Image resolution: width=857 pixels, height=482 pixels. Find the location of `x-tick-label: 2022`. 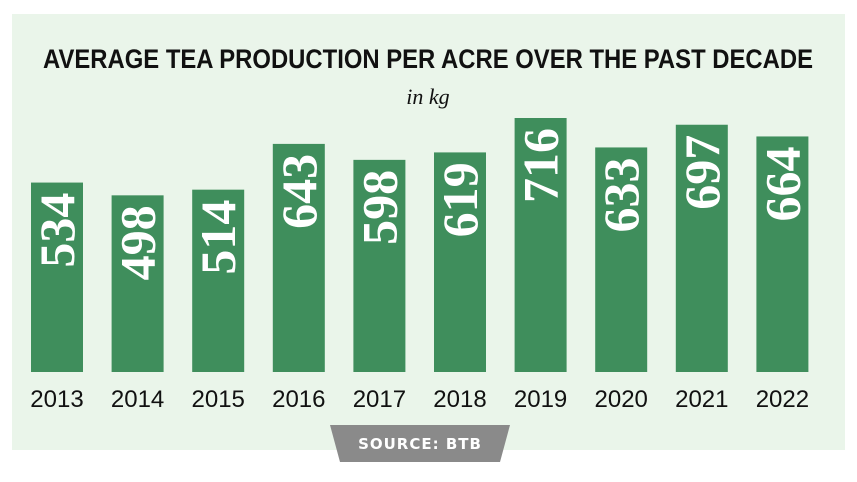

x-tick-label: 2022 is located at coordinates (782, 399).